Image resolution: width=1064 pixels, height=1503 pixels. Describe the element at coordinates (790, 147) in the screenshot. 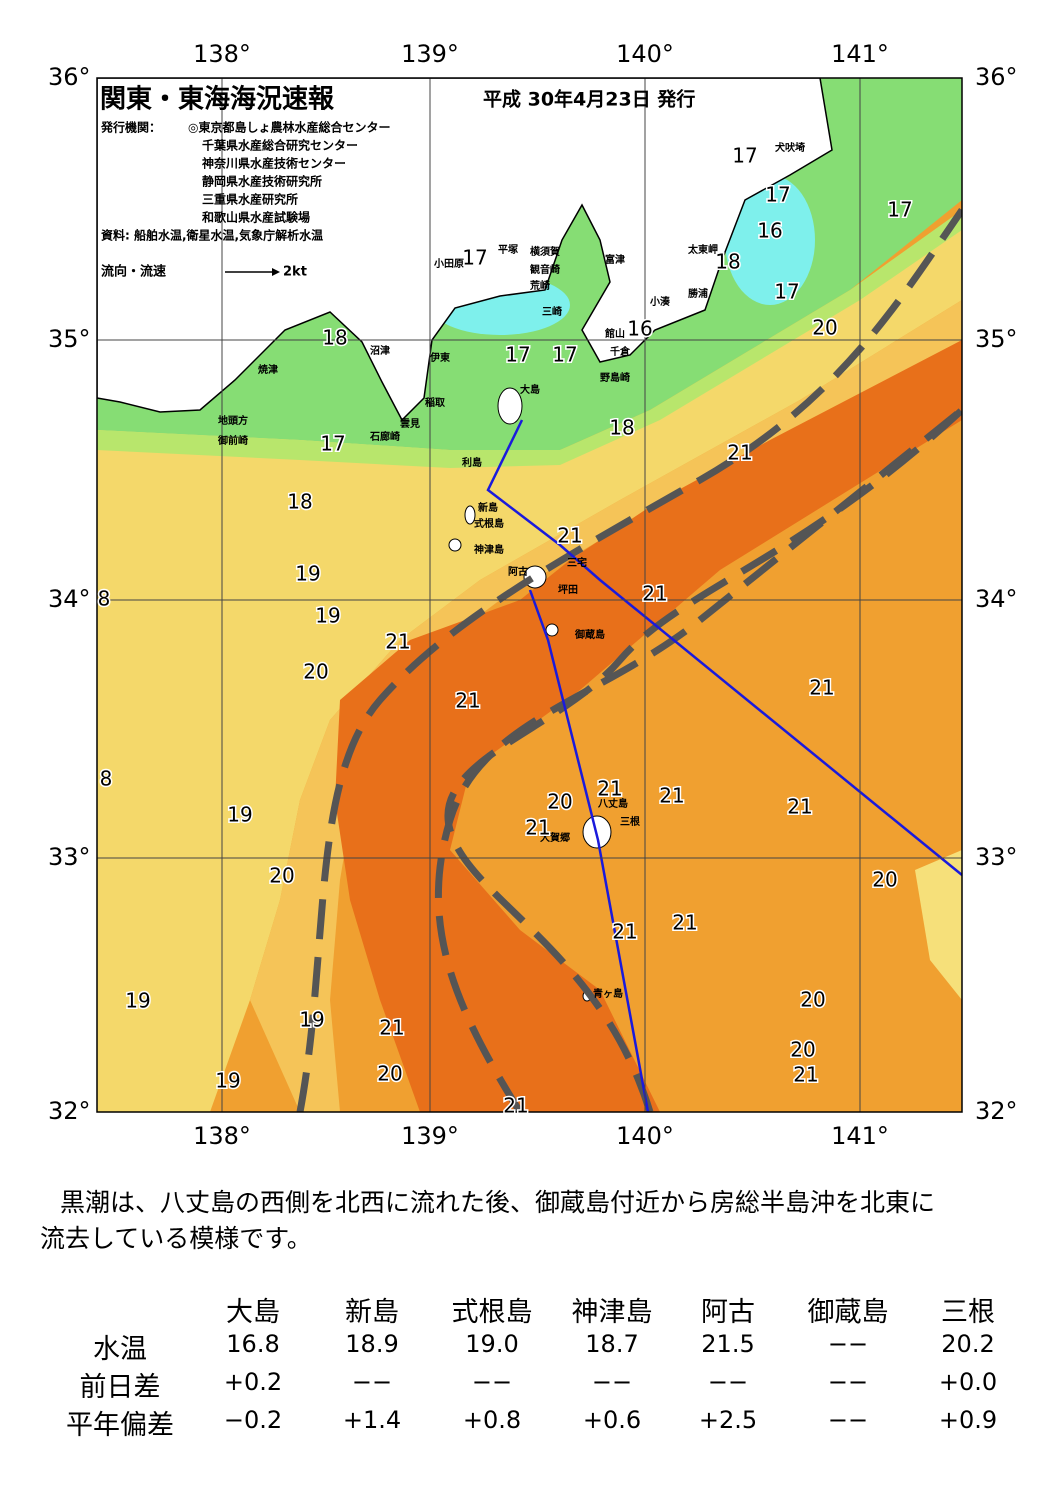

I see `place-name: 犬吠埼` at that location.